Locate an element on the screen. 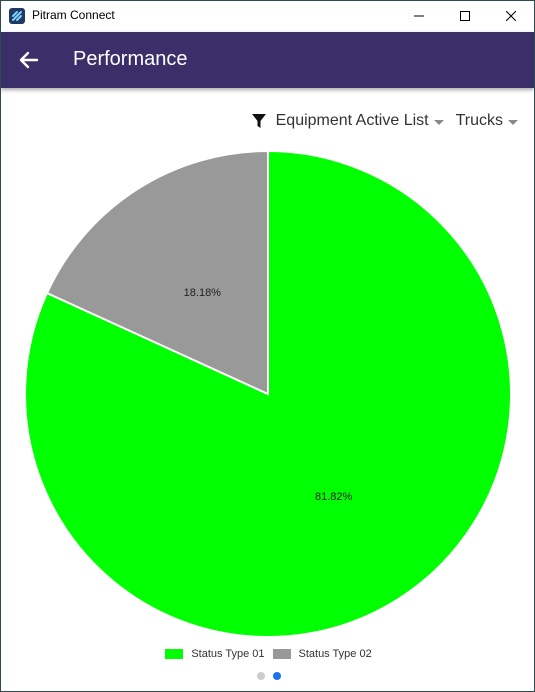 The width and height of the screenshot is (535, 692). arrow-left-icon is located at coordinates (29, 60).